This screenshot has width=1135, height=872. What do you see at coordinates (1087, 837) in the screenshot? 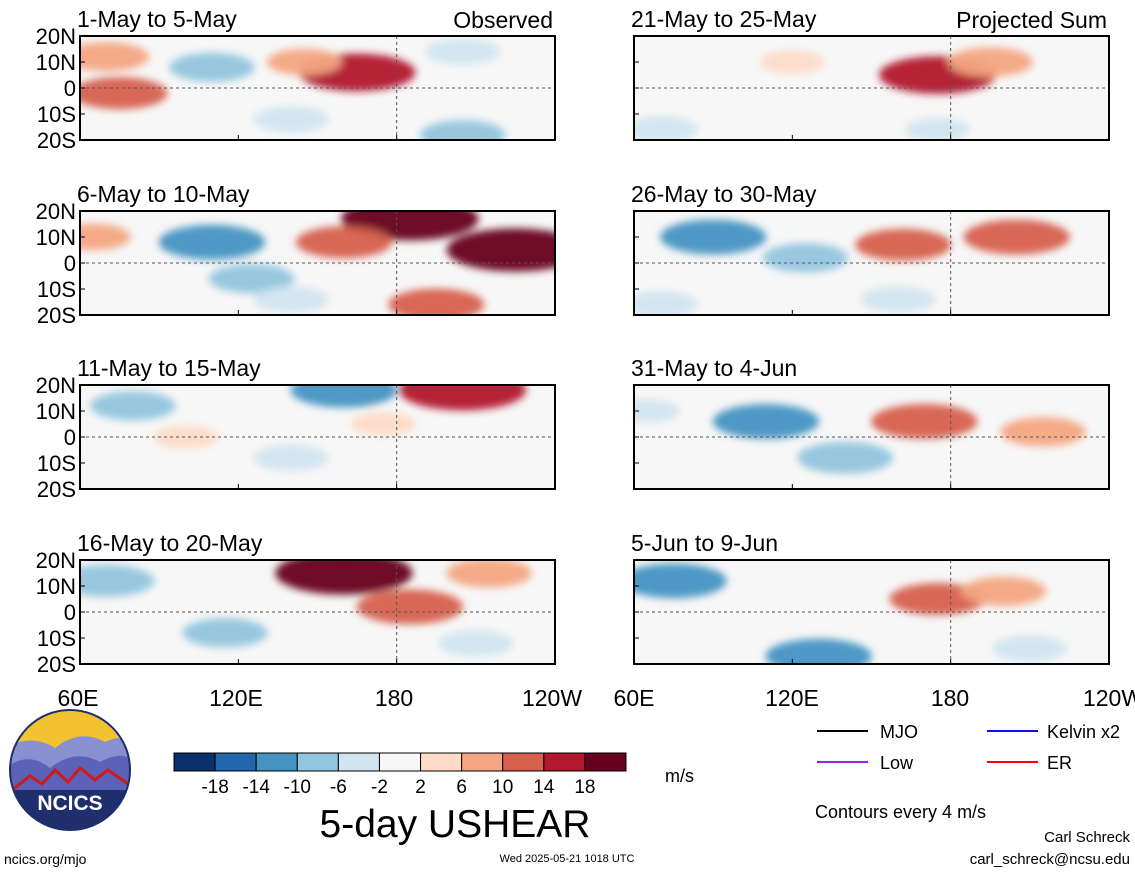
I see `credit-name: Carl Schreck` at bounding box center [1087, 837].